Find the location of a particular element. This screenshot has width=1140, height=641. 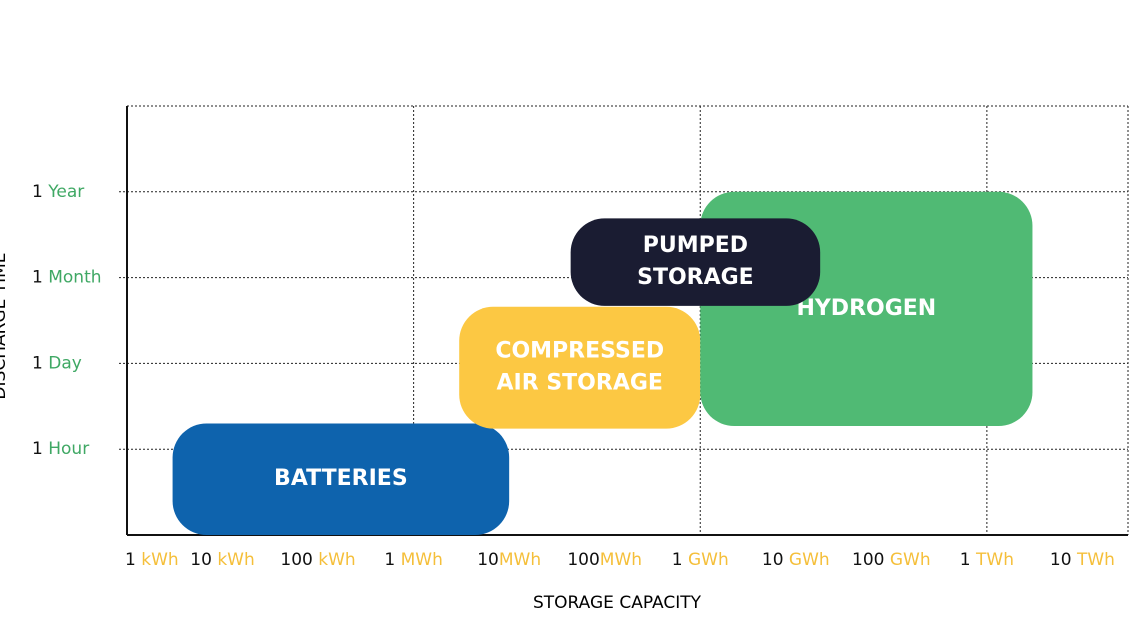

range-label: COMPRESSED is located at coordinates (579, 351).